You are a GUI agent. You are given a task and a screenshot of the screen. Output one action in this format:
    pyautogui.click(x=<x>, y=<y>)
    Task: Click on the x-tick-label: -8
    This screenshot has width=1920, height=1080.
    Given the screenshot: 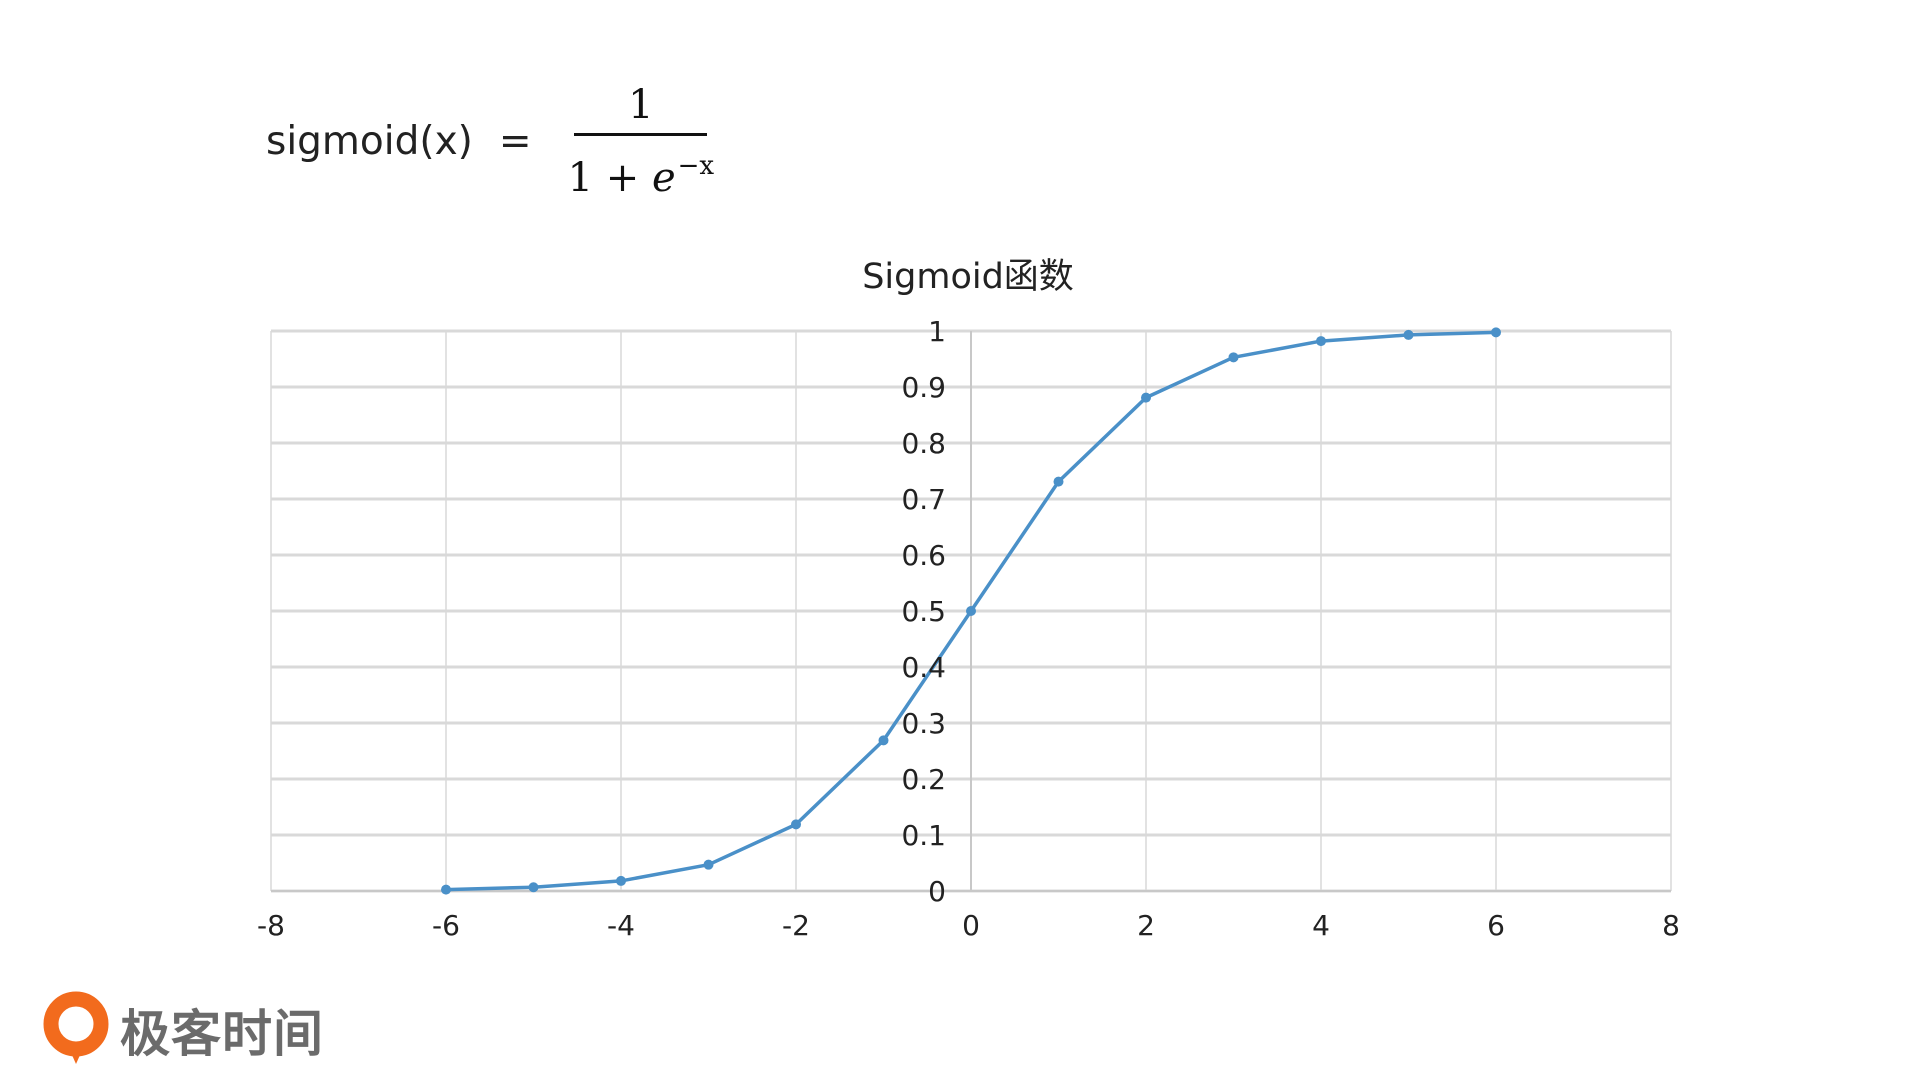 What is the action you would take?
    pyautogui.click(x=271, y=925)
    